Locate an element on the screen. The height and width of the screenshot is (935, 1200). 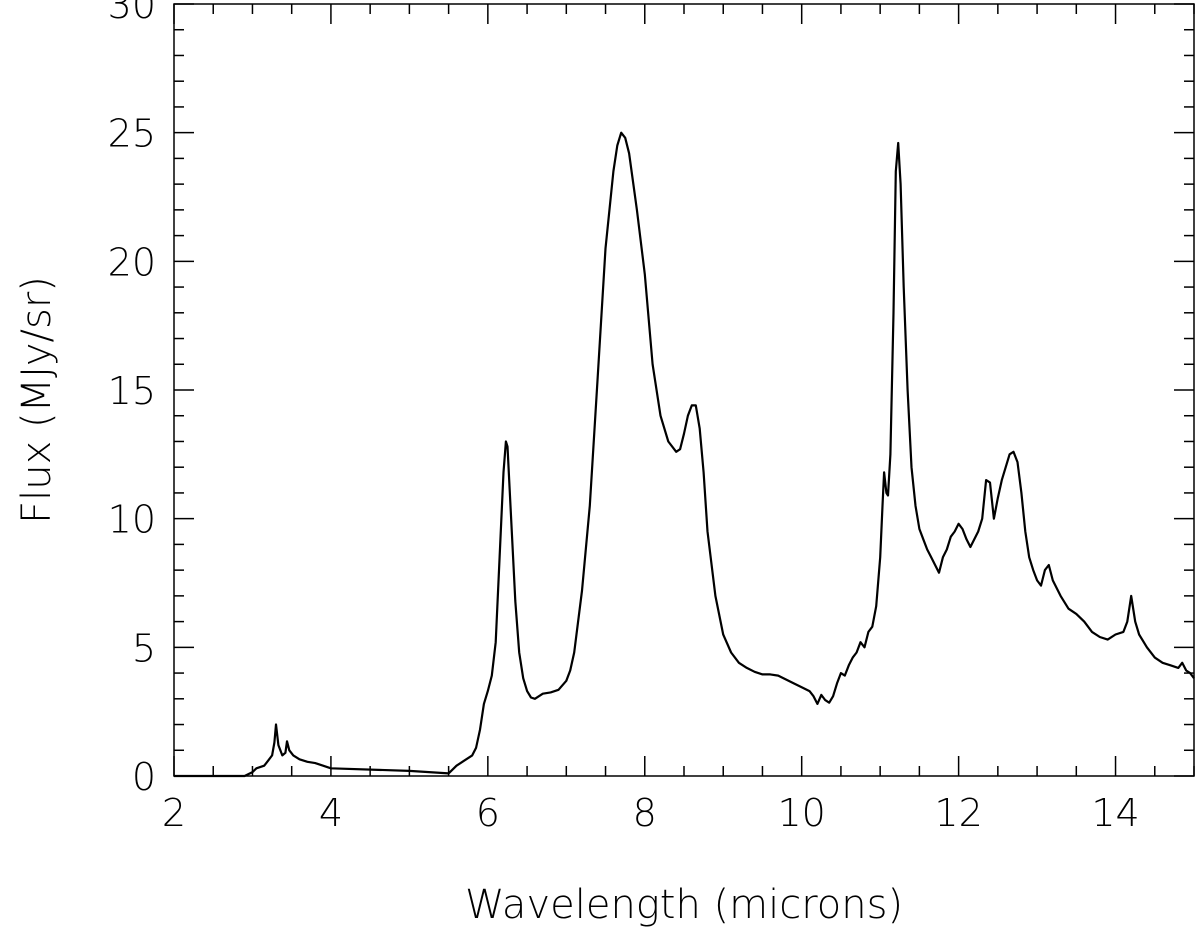
x-tick-label: 12 is located at coordinates (958, 813).